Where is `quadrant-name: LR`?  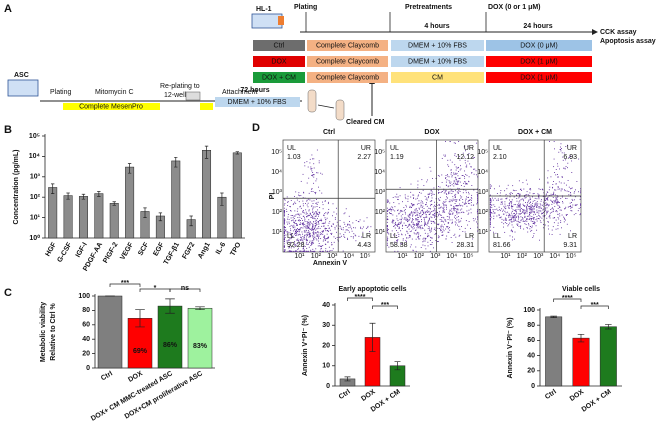 quadrant-name: LR is located at coordinates (572, 236).